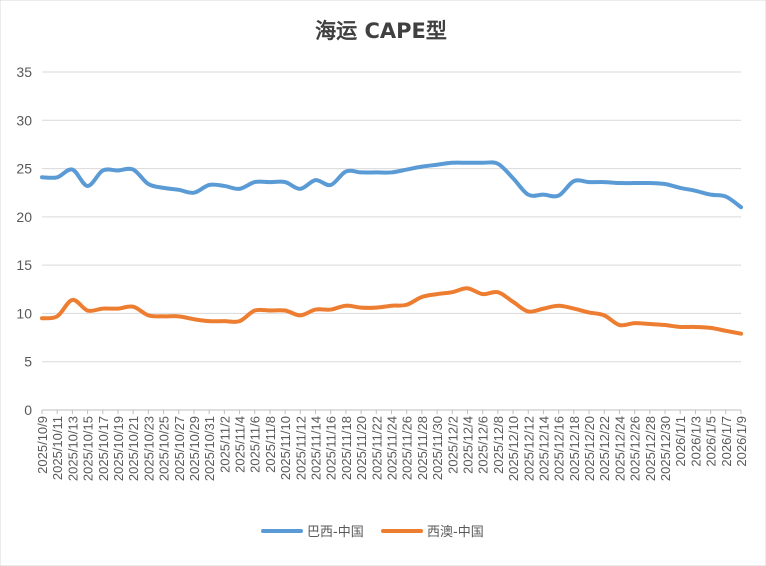  What do you see at coordinates (680, 441) in the screenshot?
I see `x-tick-label: 2026/1/1` at bounding box center [680, 441].